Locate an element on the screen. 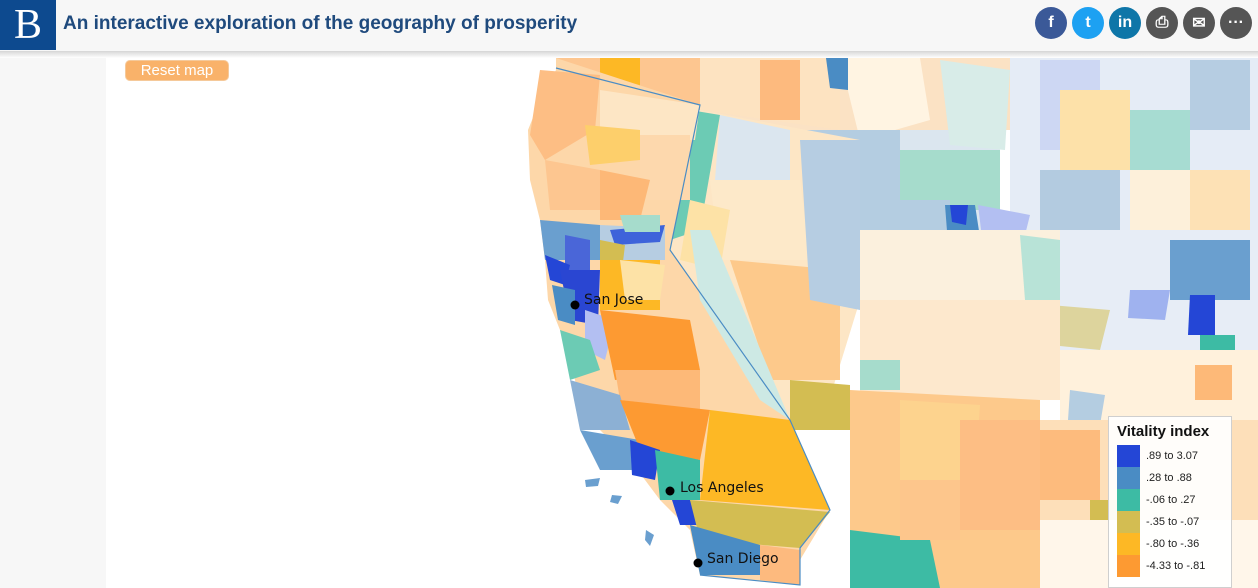  city-label-san-diego: San Diego is located at coordinates (743, 559).